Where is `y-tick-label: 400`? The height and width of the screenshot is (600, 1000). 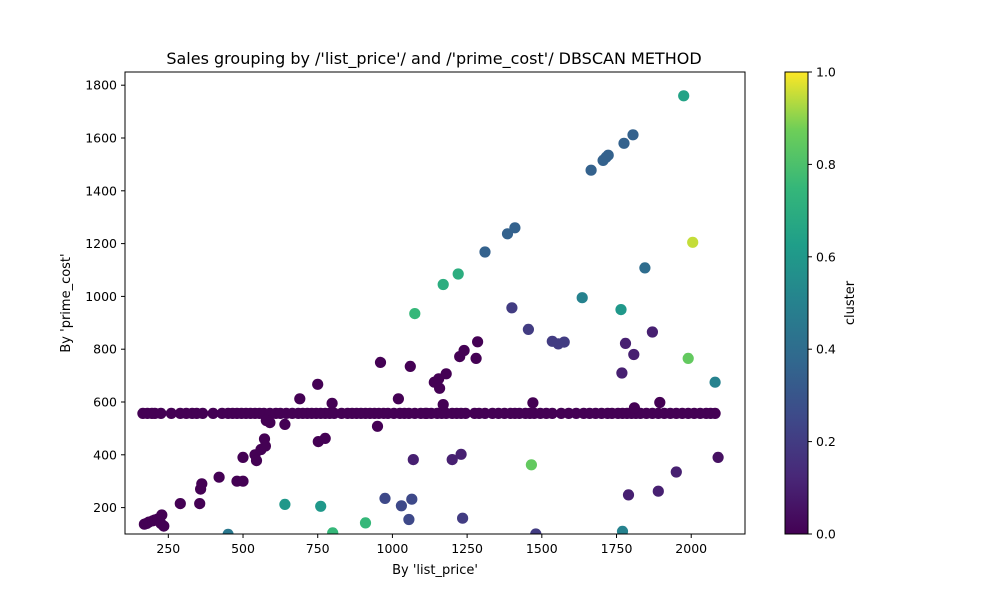
y-tick-label: 400 is located at coordinates (105, 454).